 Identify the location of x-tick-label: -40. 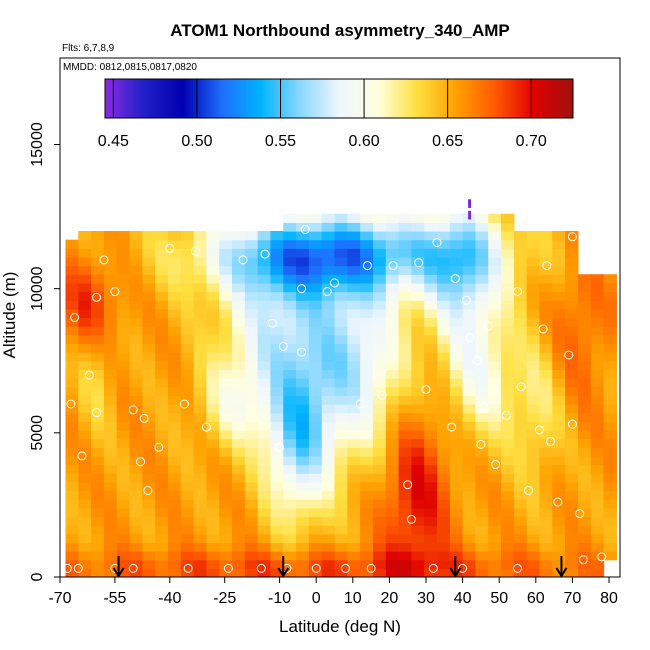
(169, 598).